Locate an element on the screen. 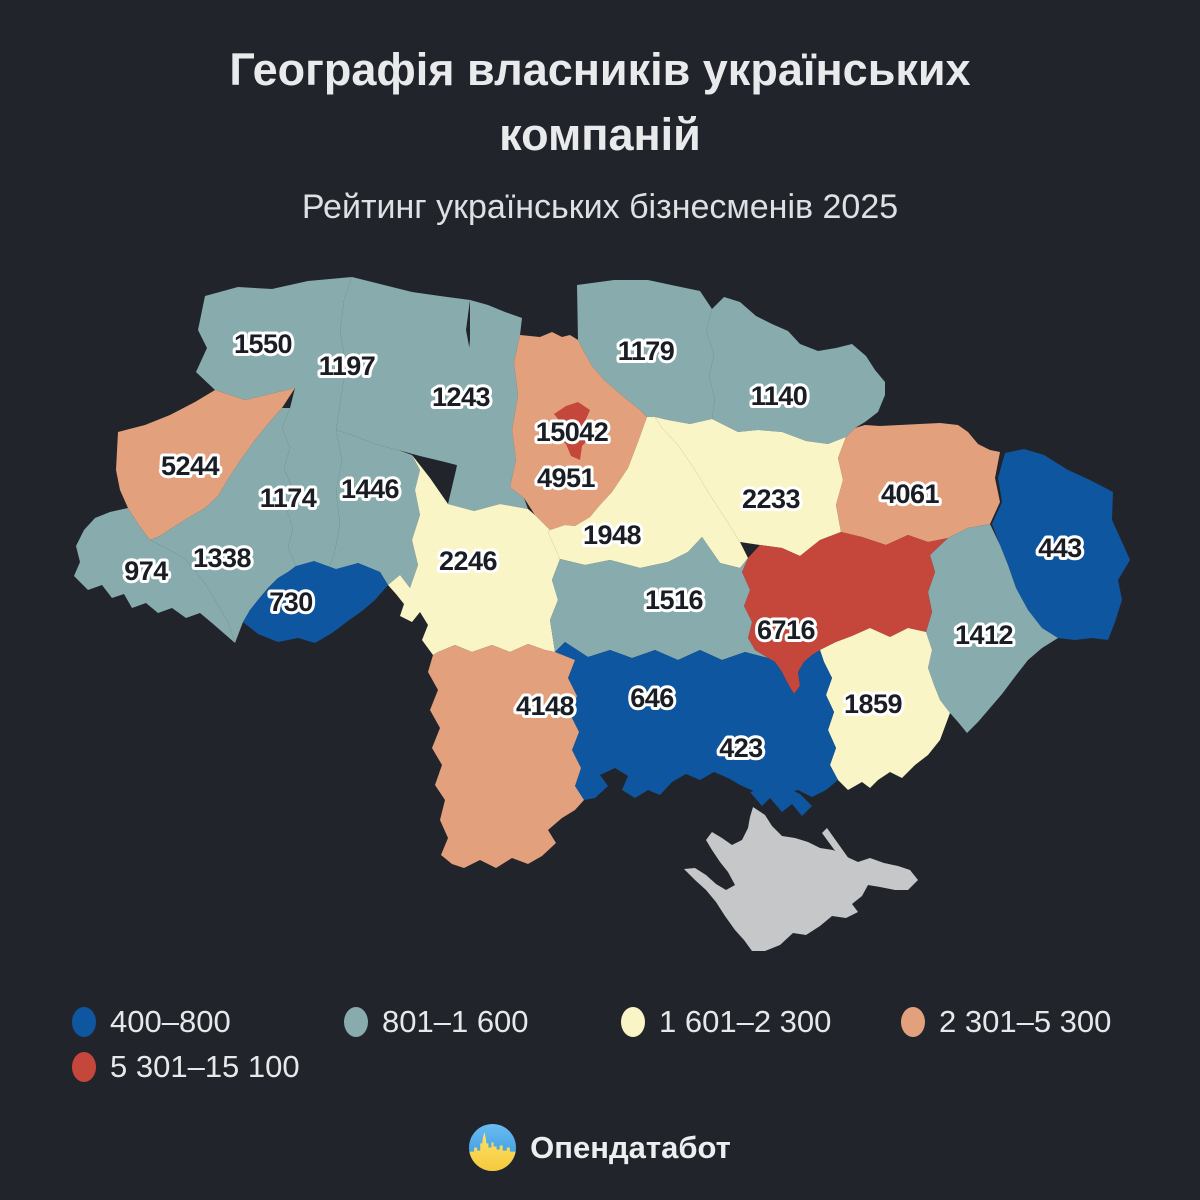 The height and width of the screenshot is (1200, 1200). region-kherson is located at coordinates (769, 723).